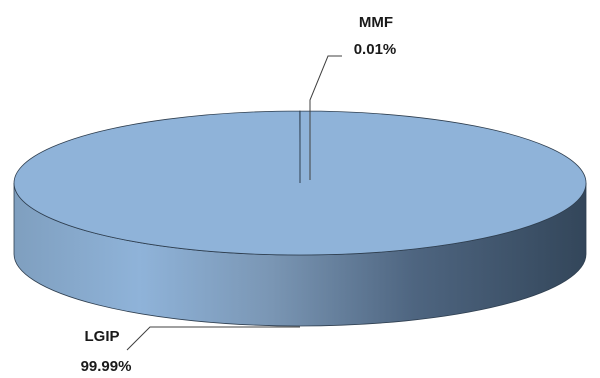 The width and height of the screenshot is (600, 378). What do you see at coordinates (325, 117) in the screenshot?
I see `mmf-leader-line` at bounding box center [325, 117].